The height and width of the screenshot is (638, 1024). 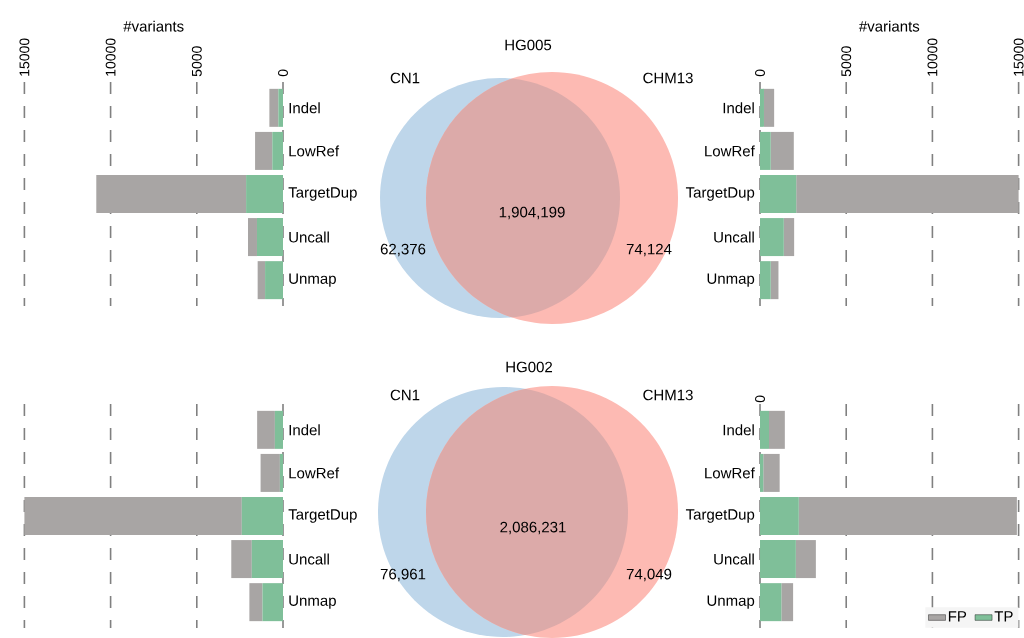 What do you see at coordinates (957, 616) in the screenshot?
I see `legend-label: FP` at bounding box center [957, 616].